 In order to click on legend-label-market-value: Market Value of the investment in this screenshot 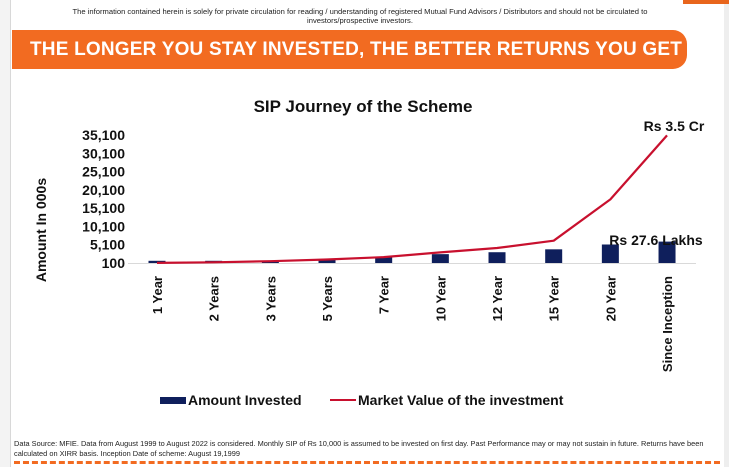, I will do `click(461, 400)`.